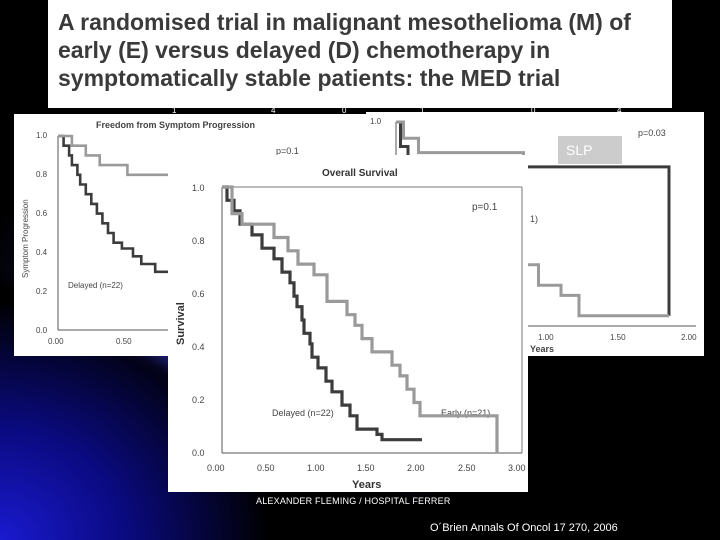  Describe the element at coordinates (652, 133) in the screenshot. I see `chart-annotation: p=0.03` at that location.